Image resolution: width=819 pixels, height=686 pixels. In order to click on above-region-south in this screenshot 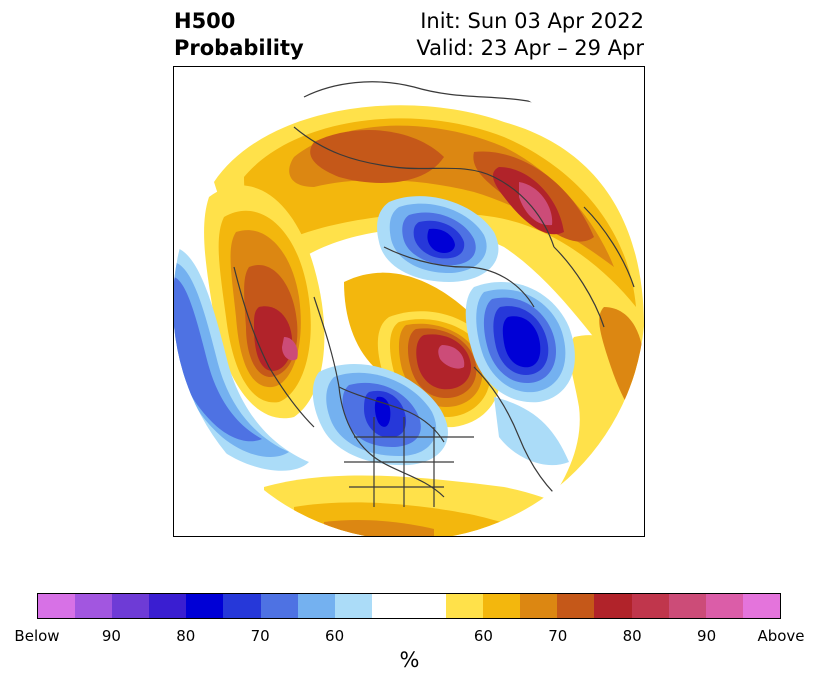, I will do `click(439, 505)`.